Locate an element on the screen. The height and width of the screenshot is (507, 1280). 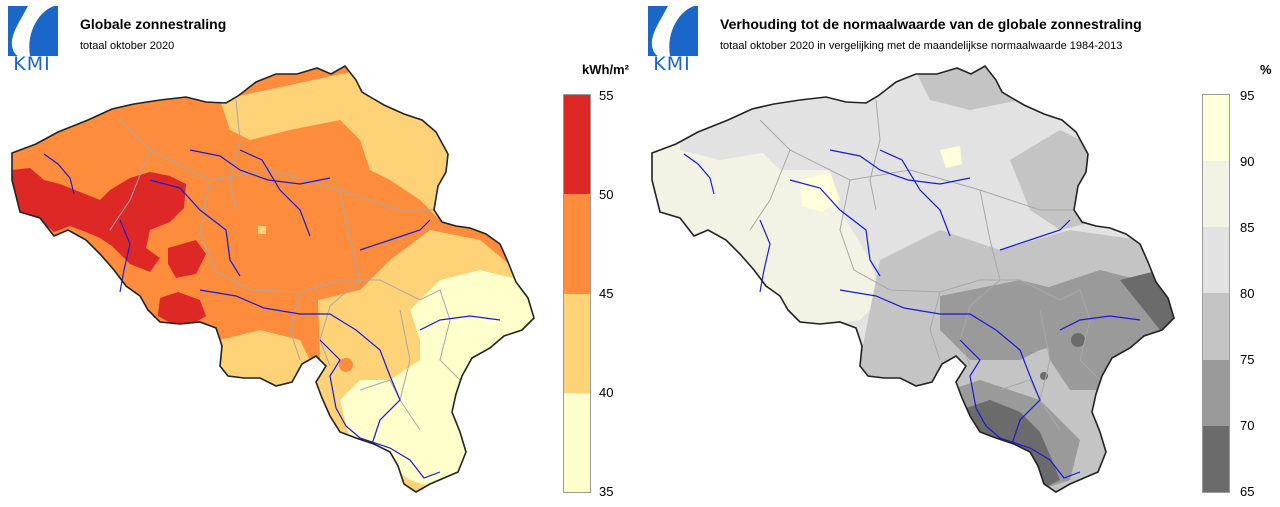
legend-unit: kWh/m² is located at coordinates (605, 69).